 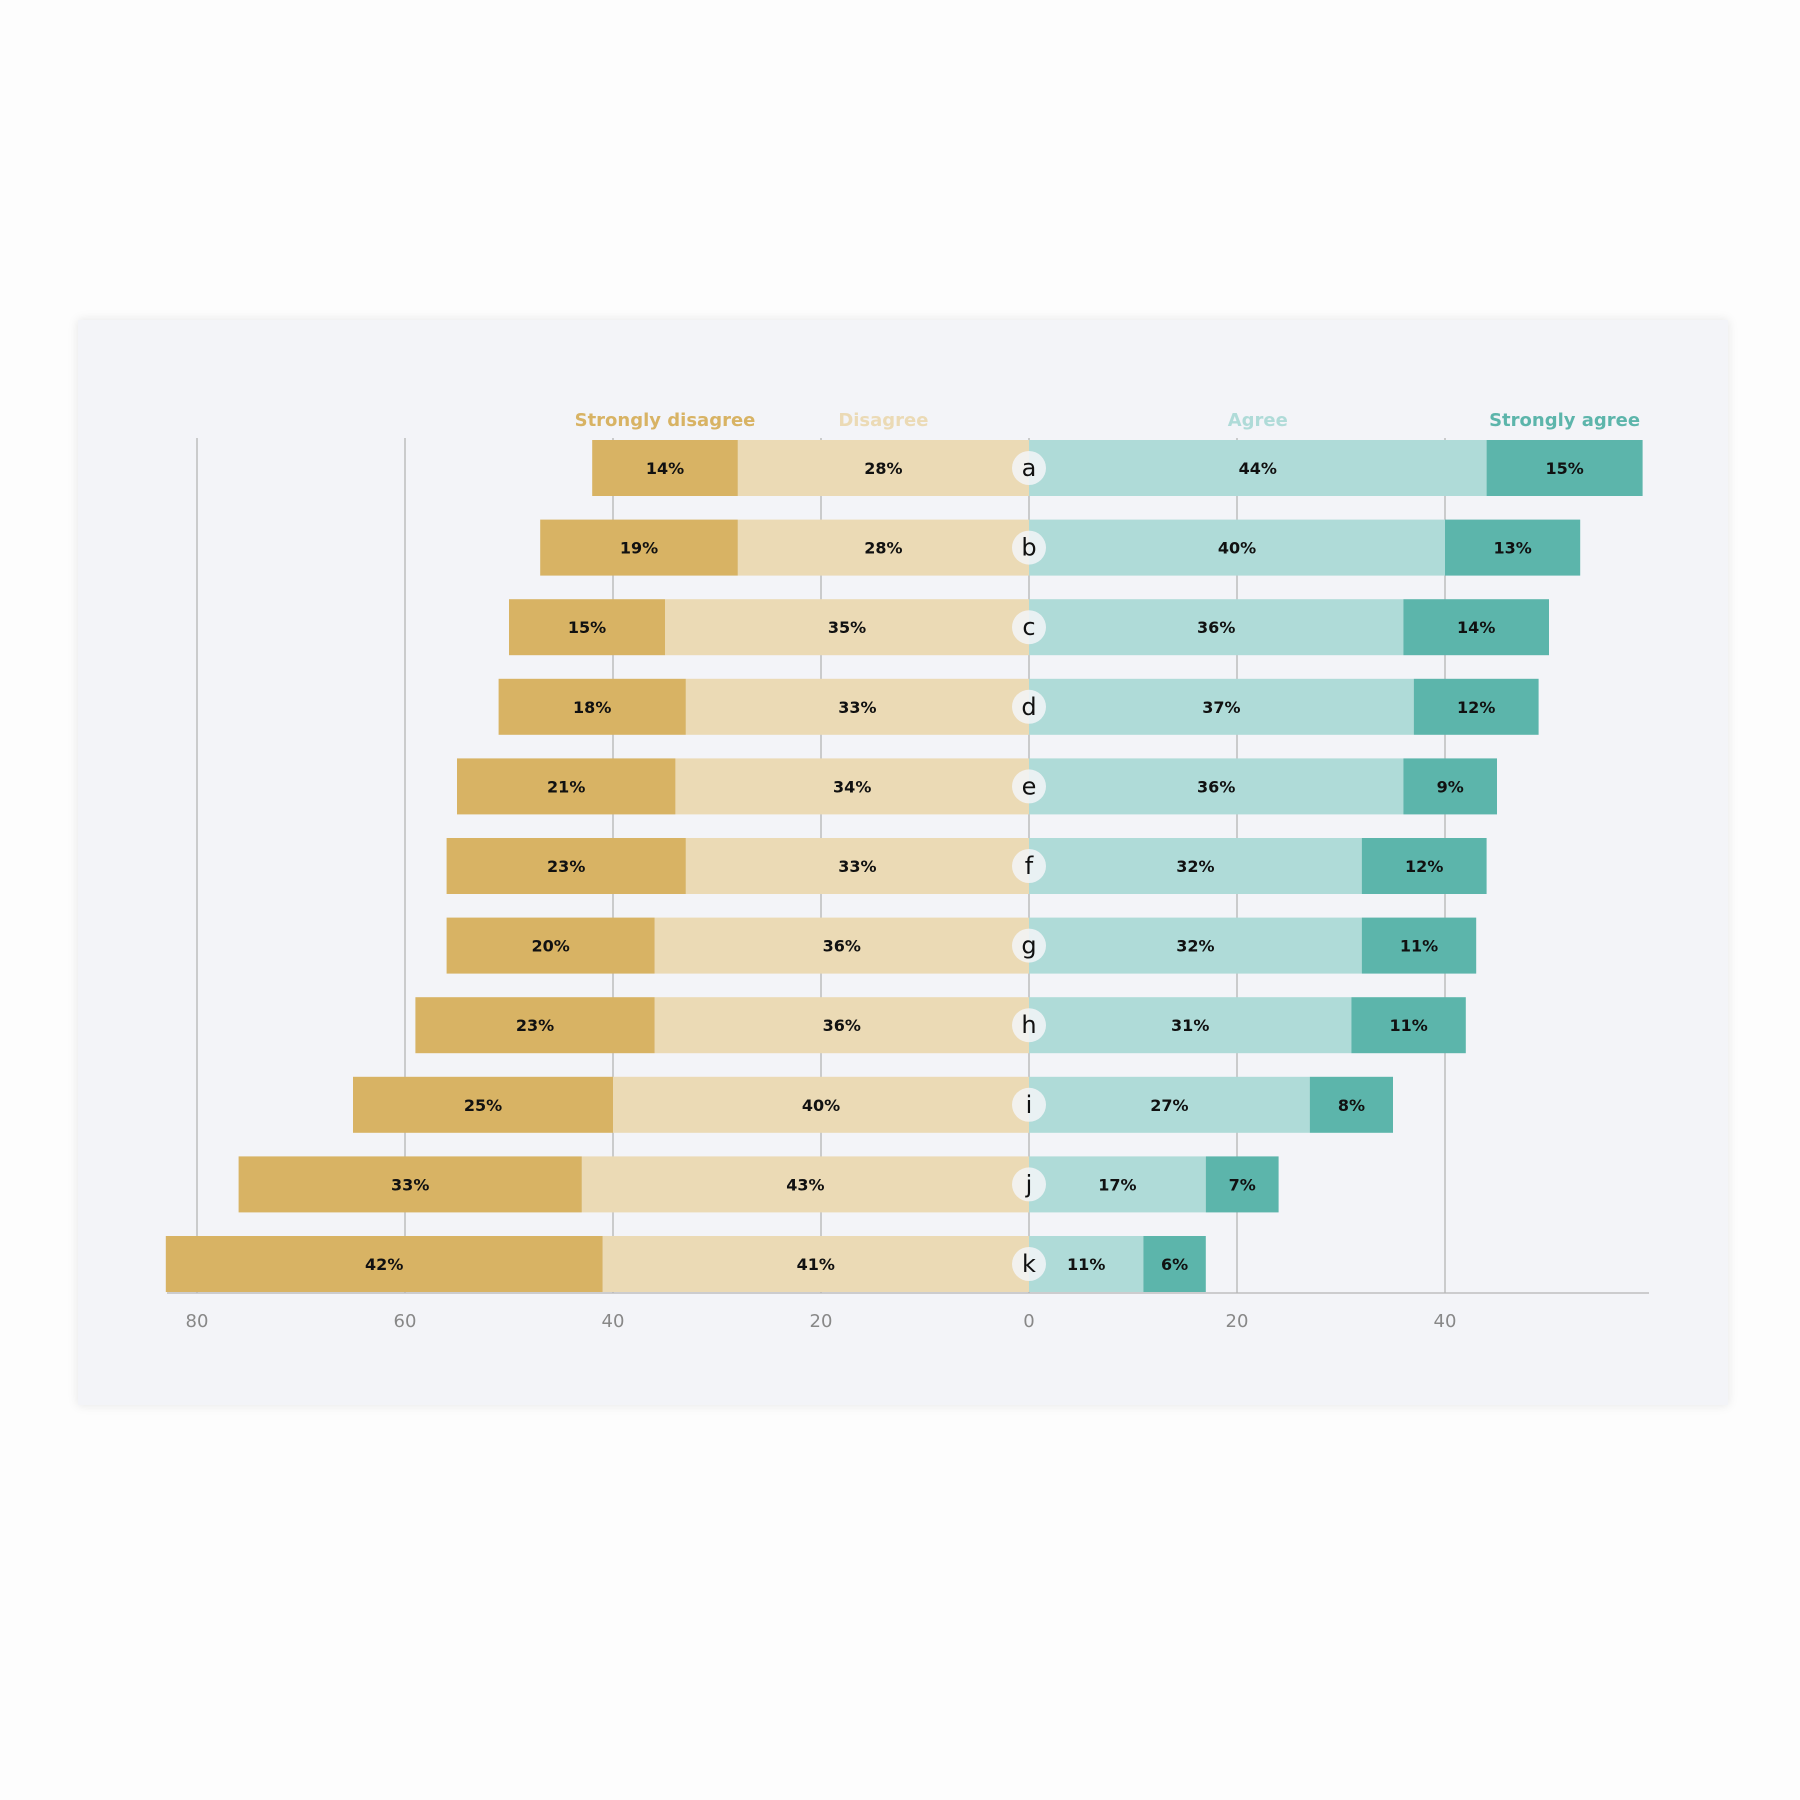 I want to click on data-label: 43%, so click(x=805, y=1184).